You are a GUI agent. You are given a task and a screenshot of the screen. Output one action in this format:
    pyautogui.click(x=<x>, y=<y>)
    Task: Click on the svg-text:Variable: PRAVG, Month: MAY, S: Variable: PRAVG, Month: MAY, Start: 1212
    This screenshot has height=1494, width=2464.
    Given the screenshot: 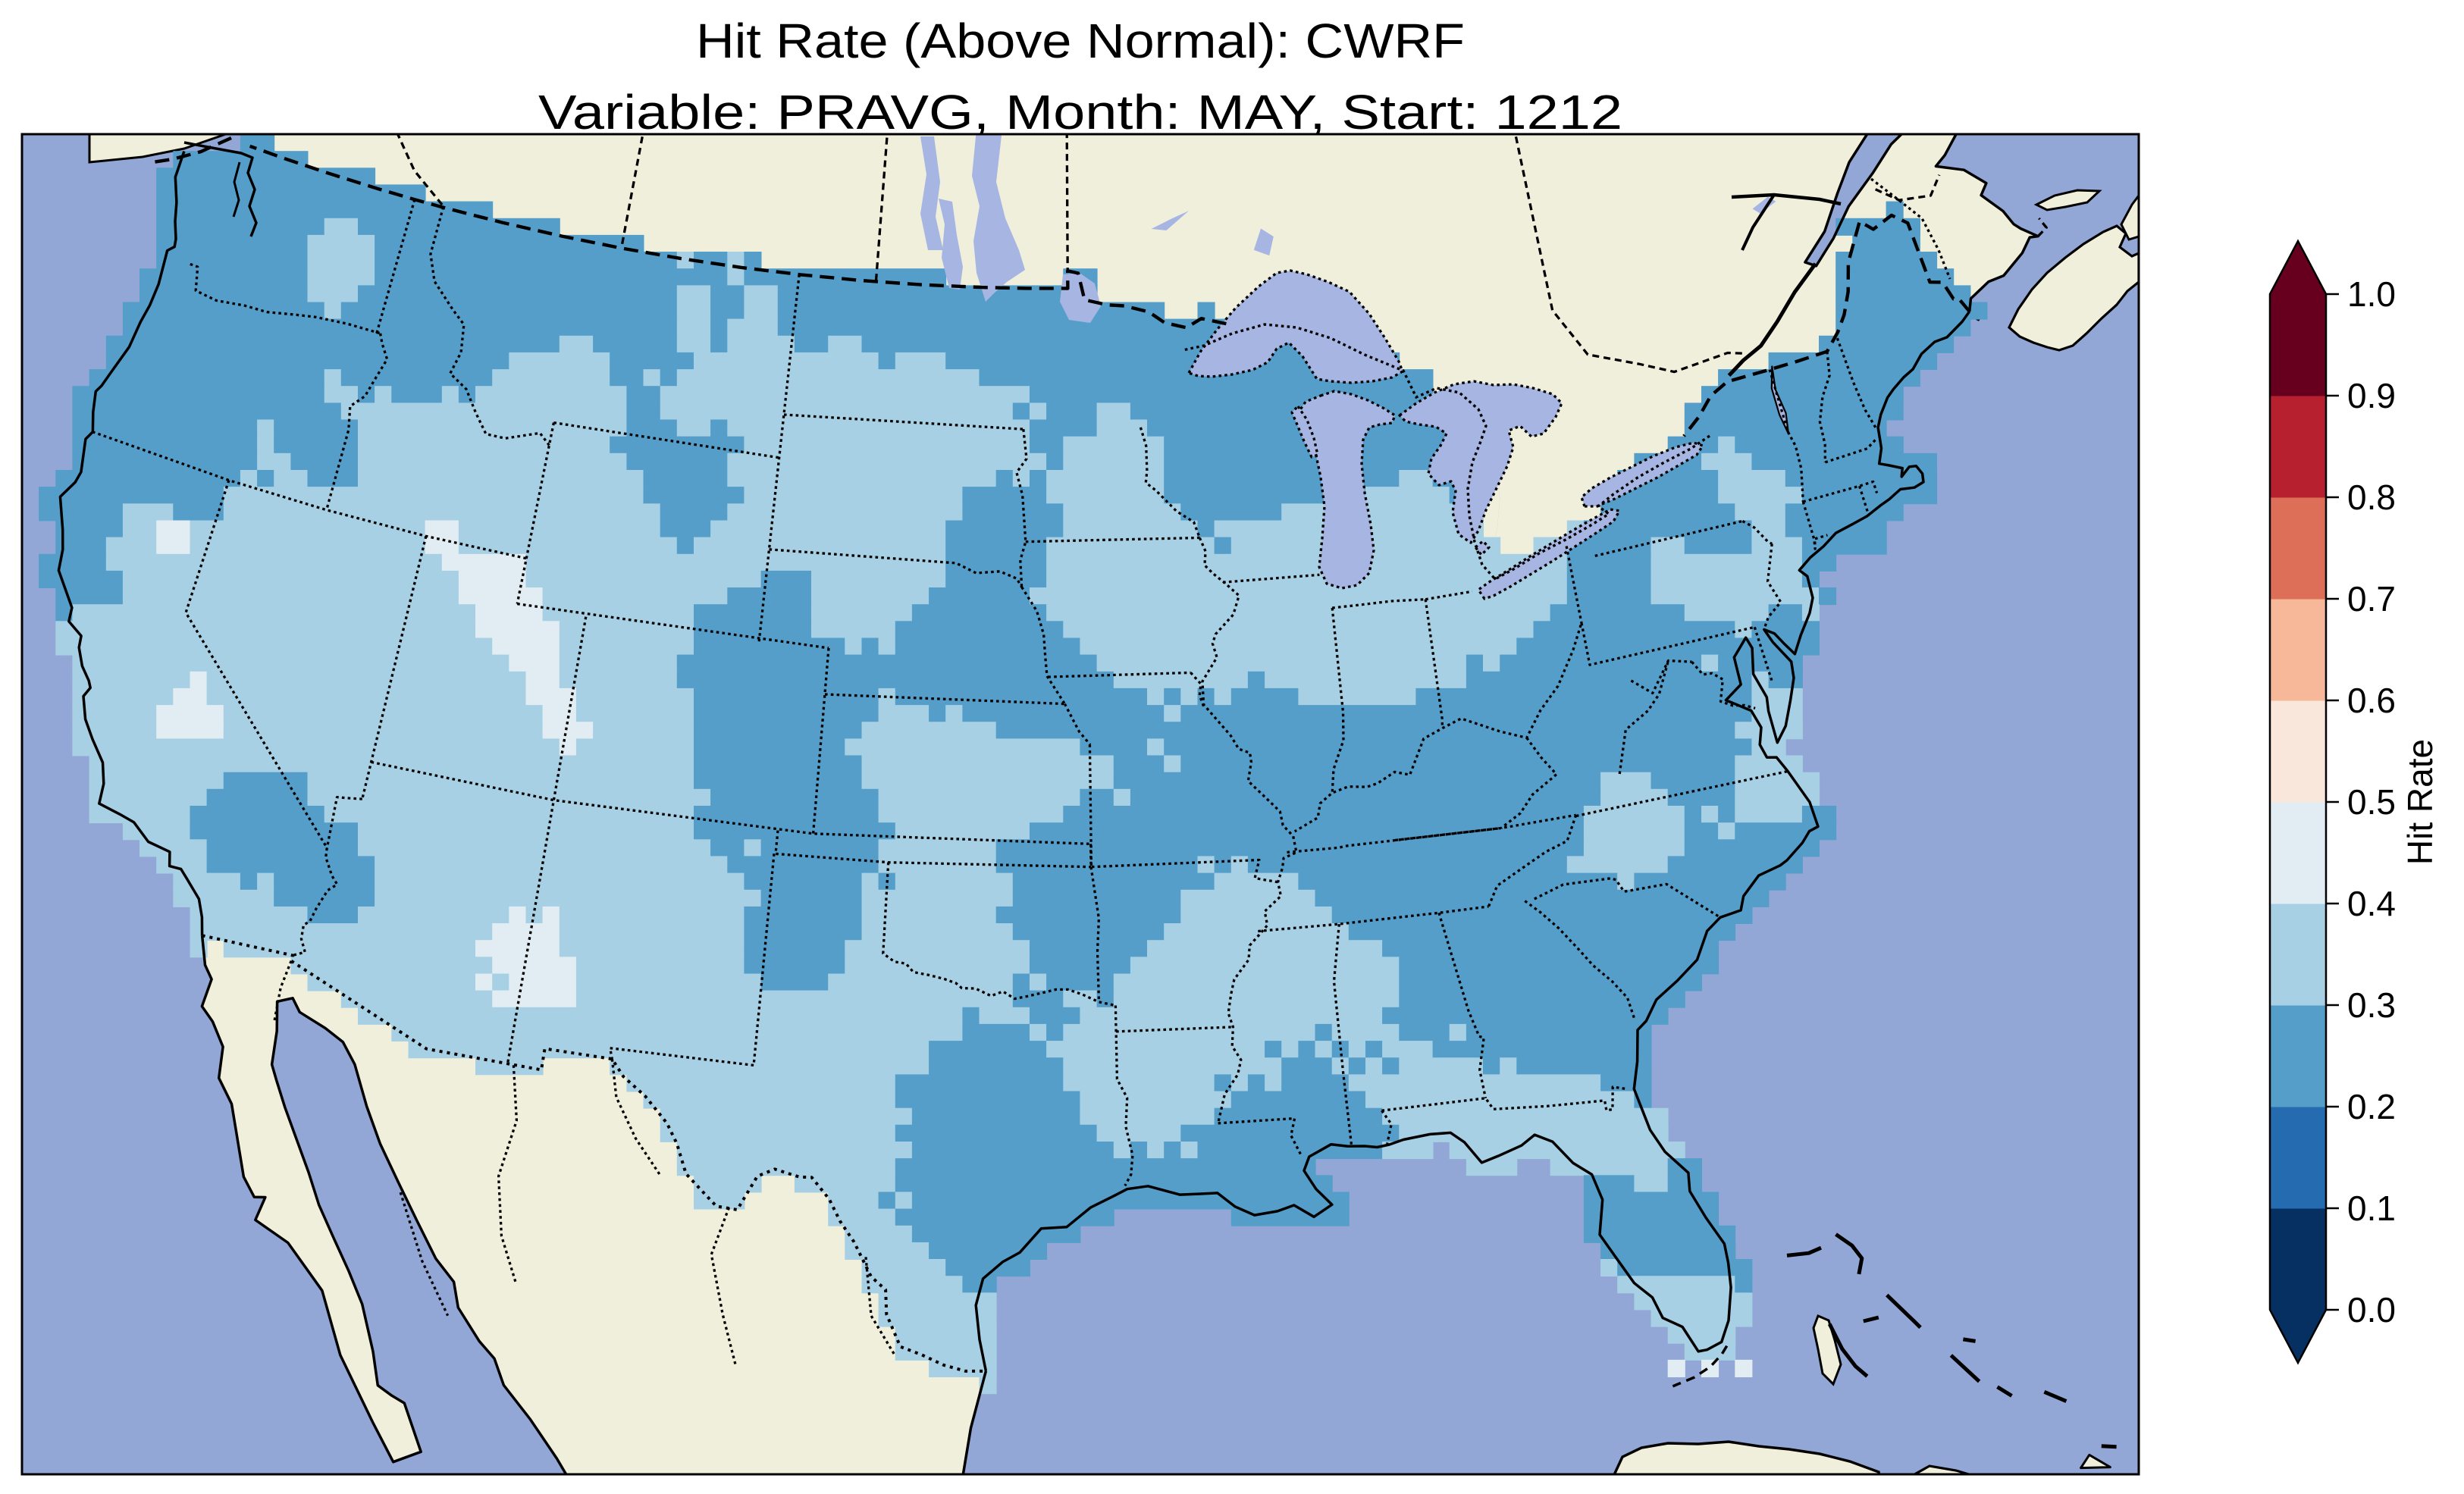 What is the action you would take?
    pyautogui.click(x=1080, y=112)
    